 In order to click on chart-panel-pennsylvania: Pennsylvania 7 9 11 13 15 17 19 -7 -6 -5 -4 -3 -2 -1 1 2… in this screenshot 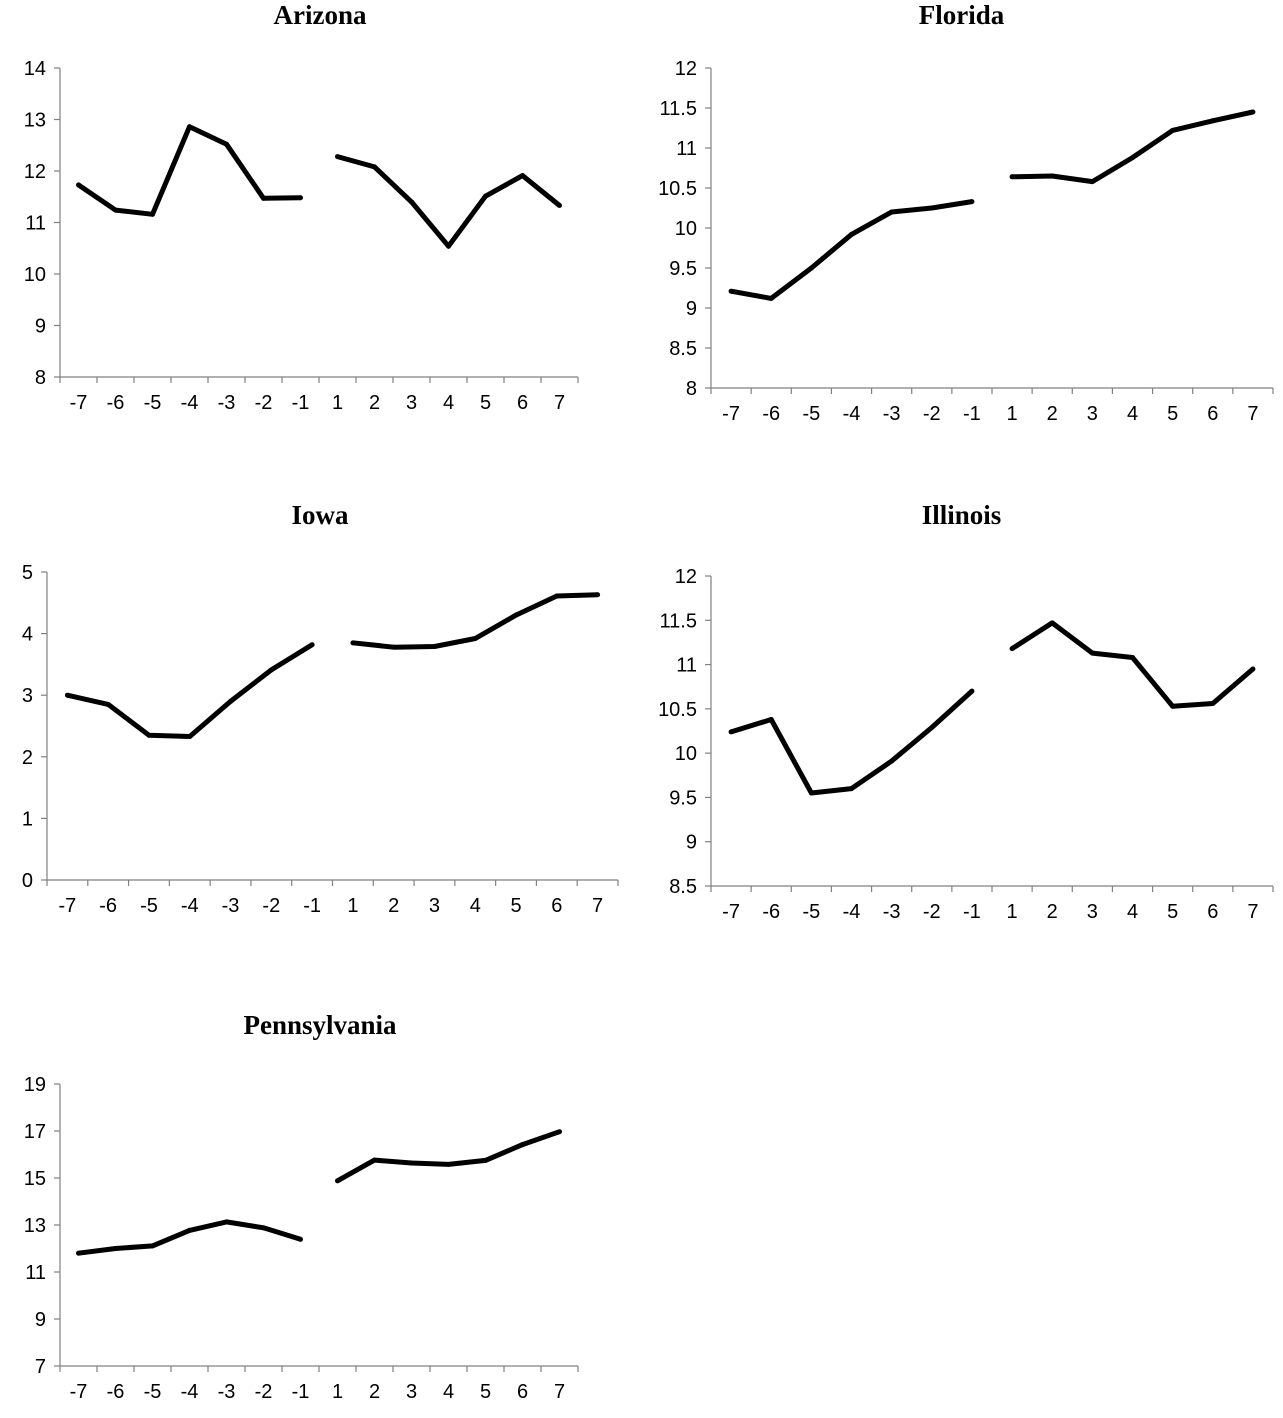, I will do `click(320, 1214)`.